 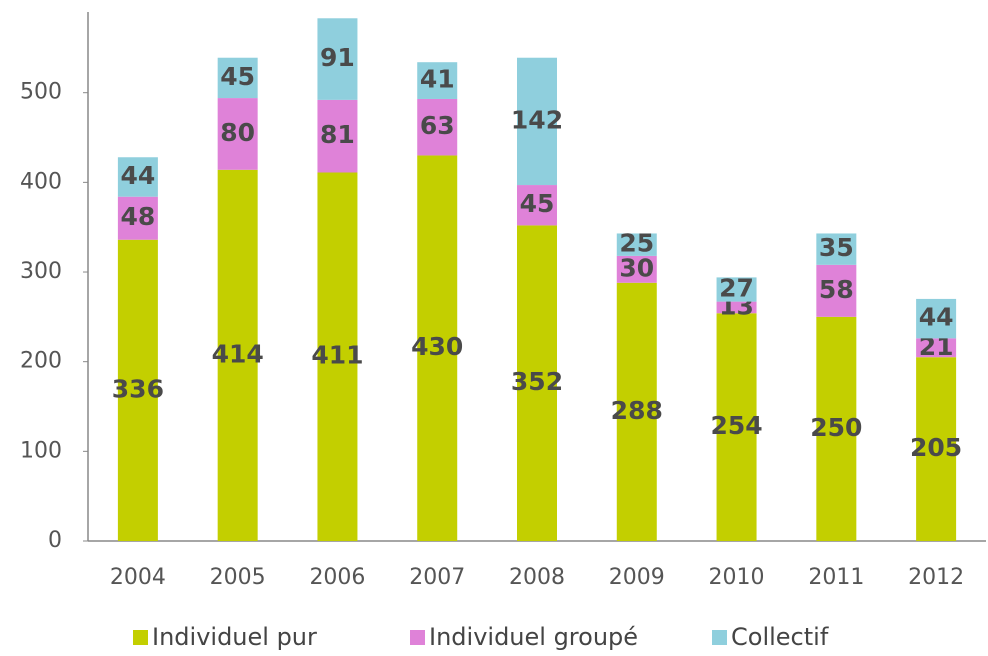 I want to click on data-label: 205, so click(x=936, y=447).